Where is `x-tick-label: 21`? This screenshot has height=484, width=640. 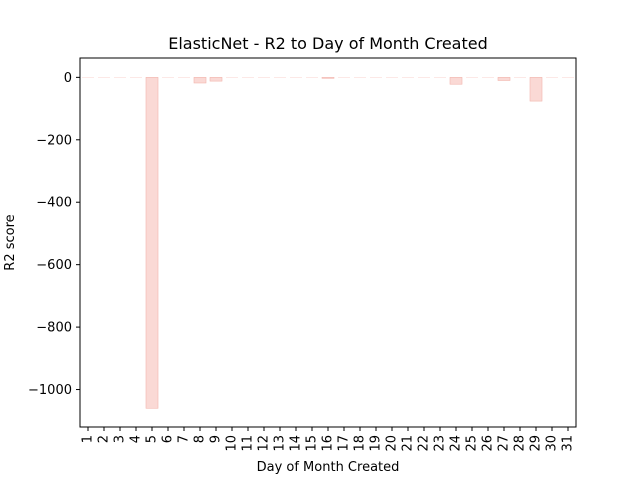
x-tick-label: 21 is located at coordinates (408, 443).